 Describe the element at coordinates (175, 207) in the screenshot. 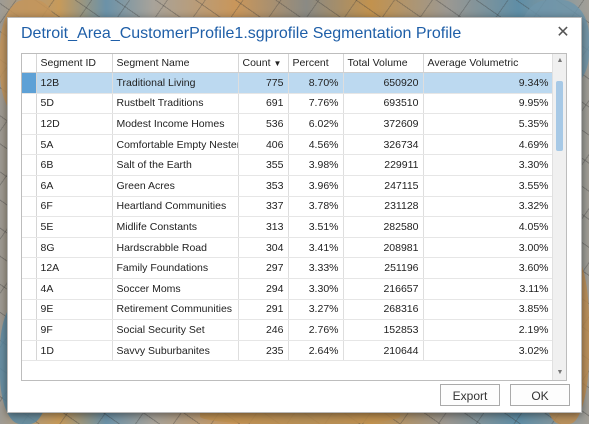

I see `table-cell: Heartland Communities` at that location.